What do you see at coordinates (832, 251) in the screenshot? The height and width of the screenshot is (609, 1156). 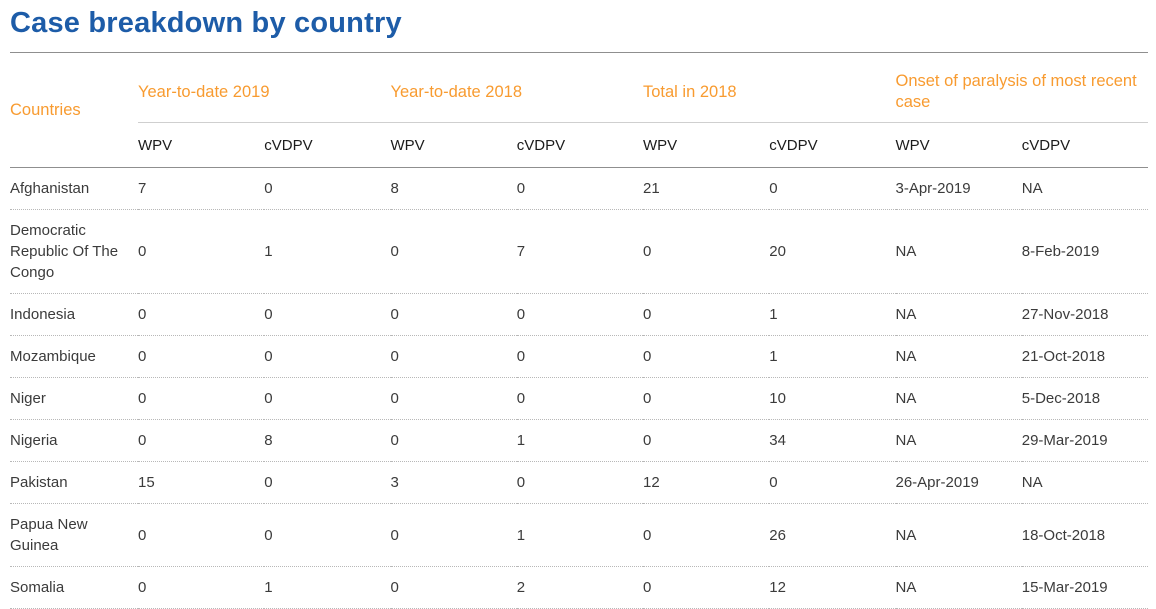 I see `value-cell: 20` at bounding box center [832, 251].